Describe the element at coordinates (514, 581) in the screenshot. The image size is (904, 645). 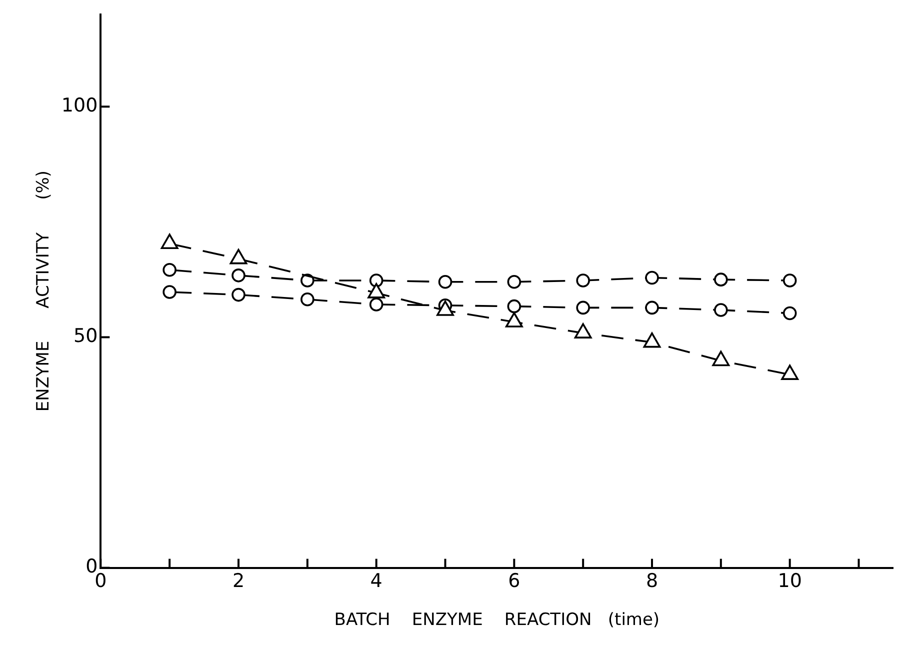
I see `x-tick-label: 6` at that location.